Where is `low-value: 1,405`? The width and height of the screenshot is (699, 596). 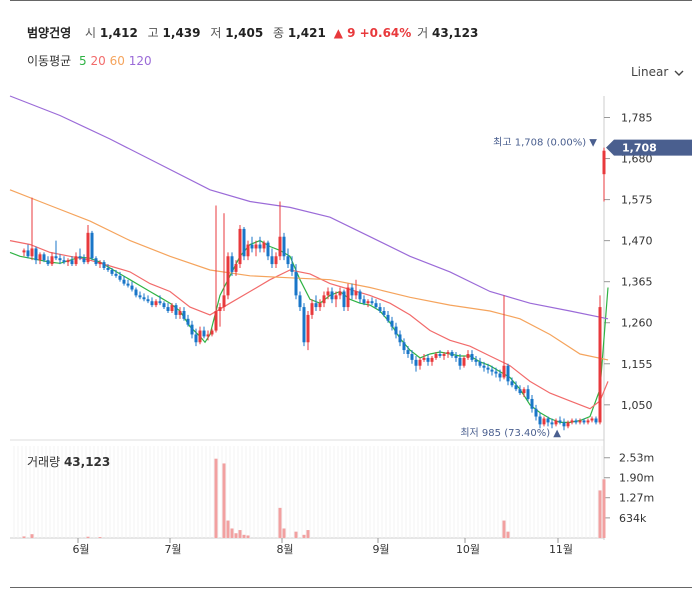 low-value: 1,405 is located at coordinates (244, 33).